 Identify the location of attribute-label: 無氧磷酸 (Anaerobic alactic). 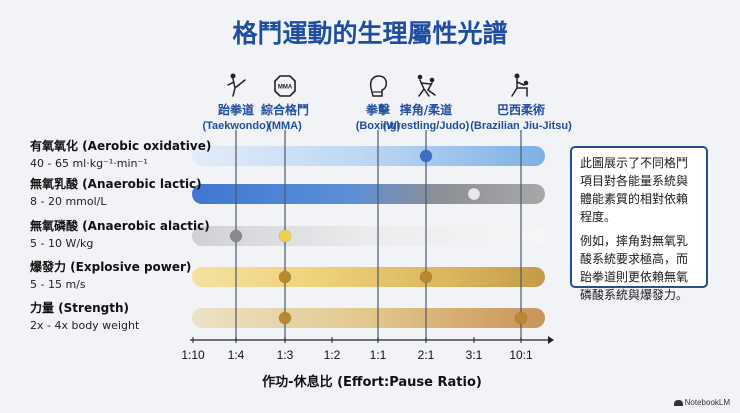
(120, 225).